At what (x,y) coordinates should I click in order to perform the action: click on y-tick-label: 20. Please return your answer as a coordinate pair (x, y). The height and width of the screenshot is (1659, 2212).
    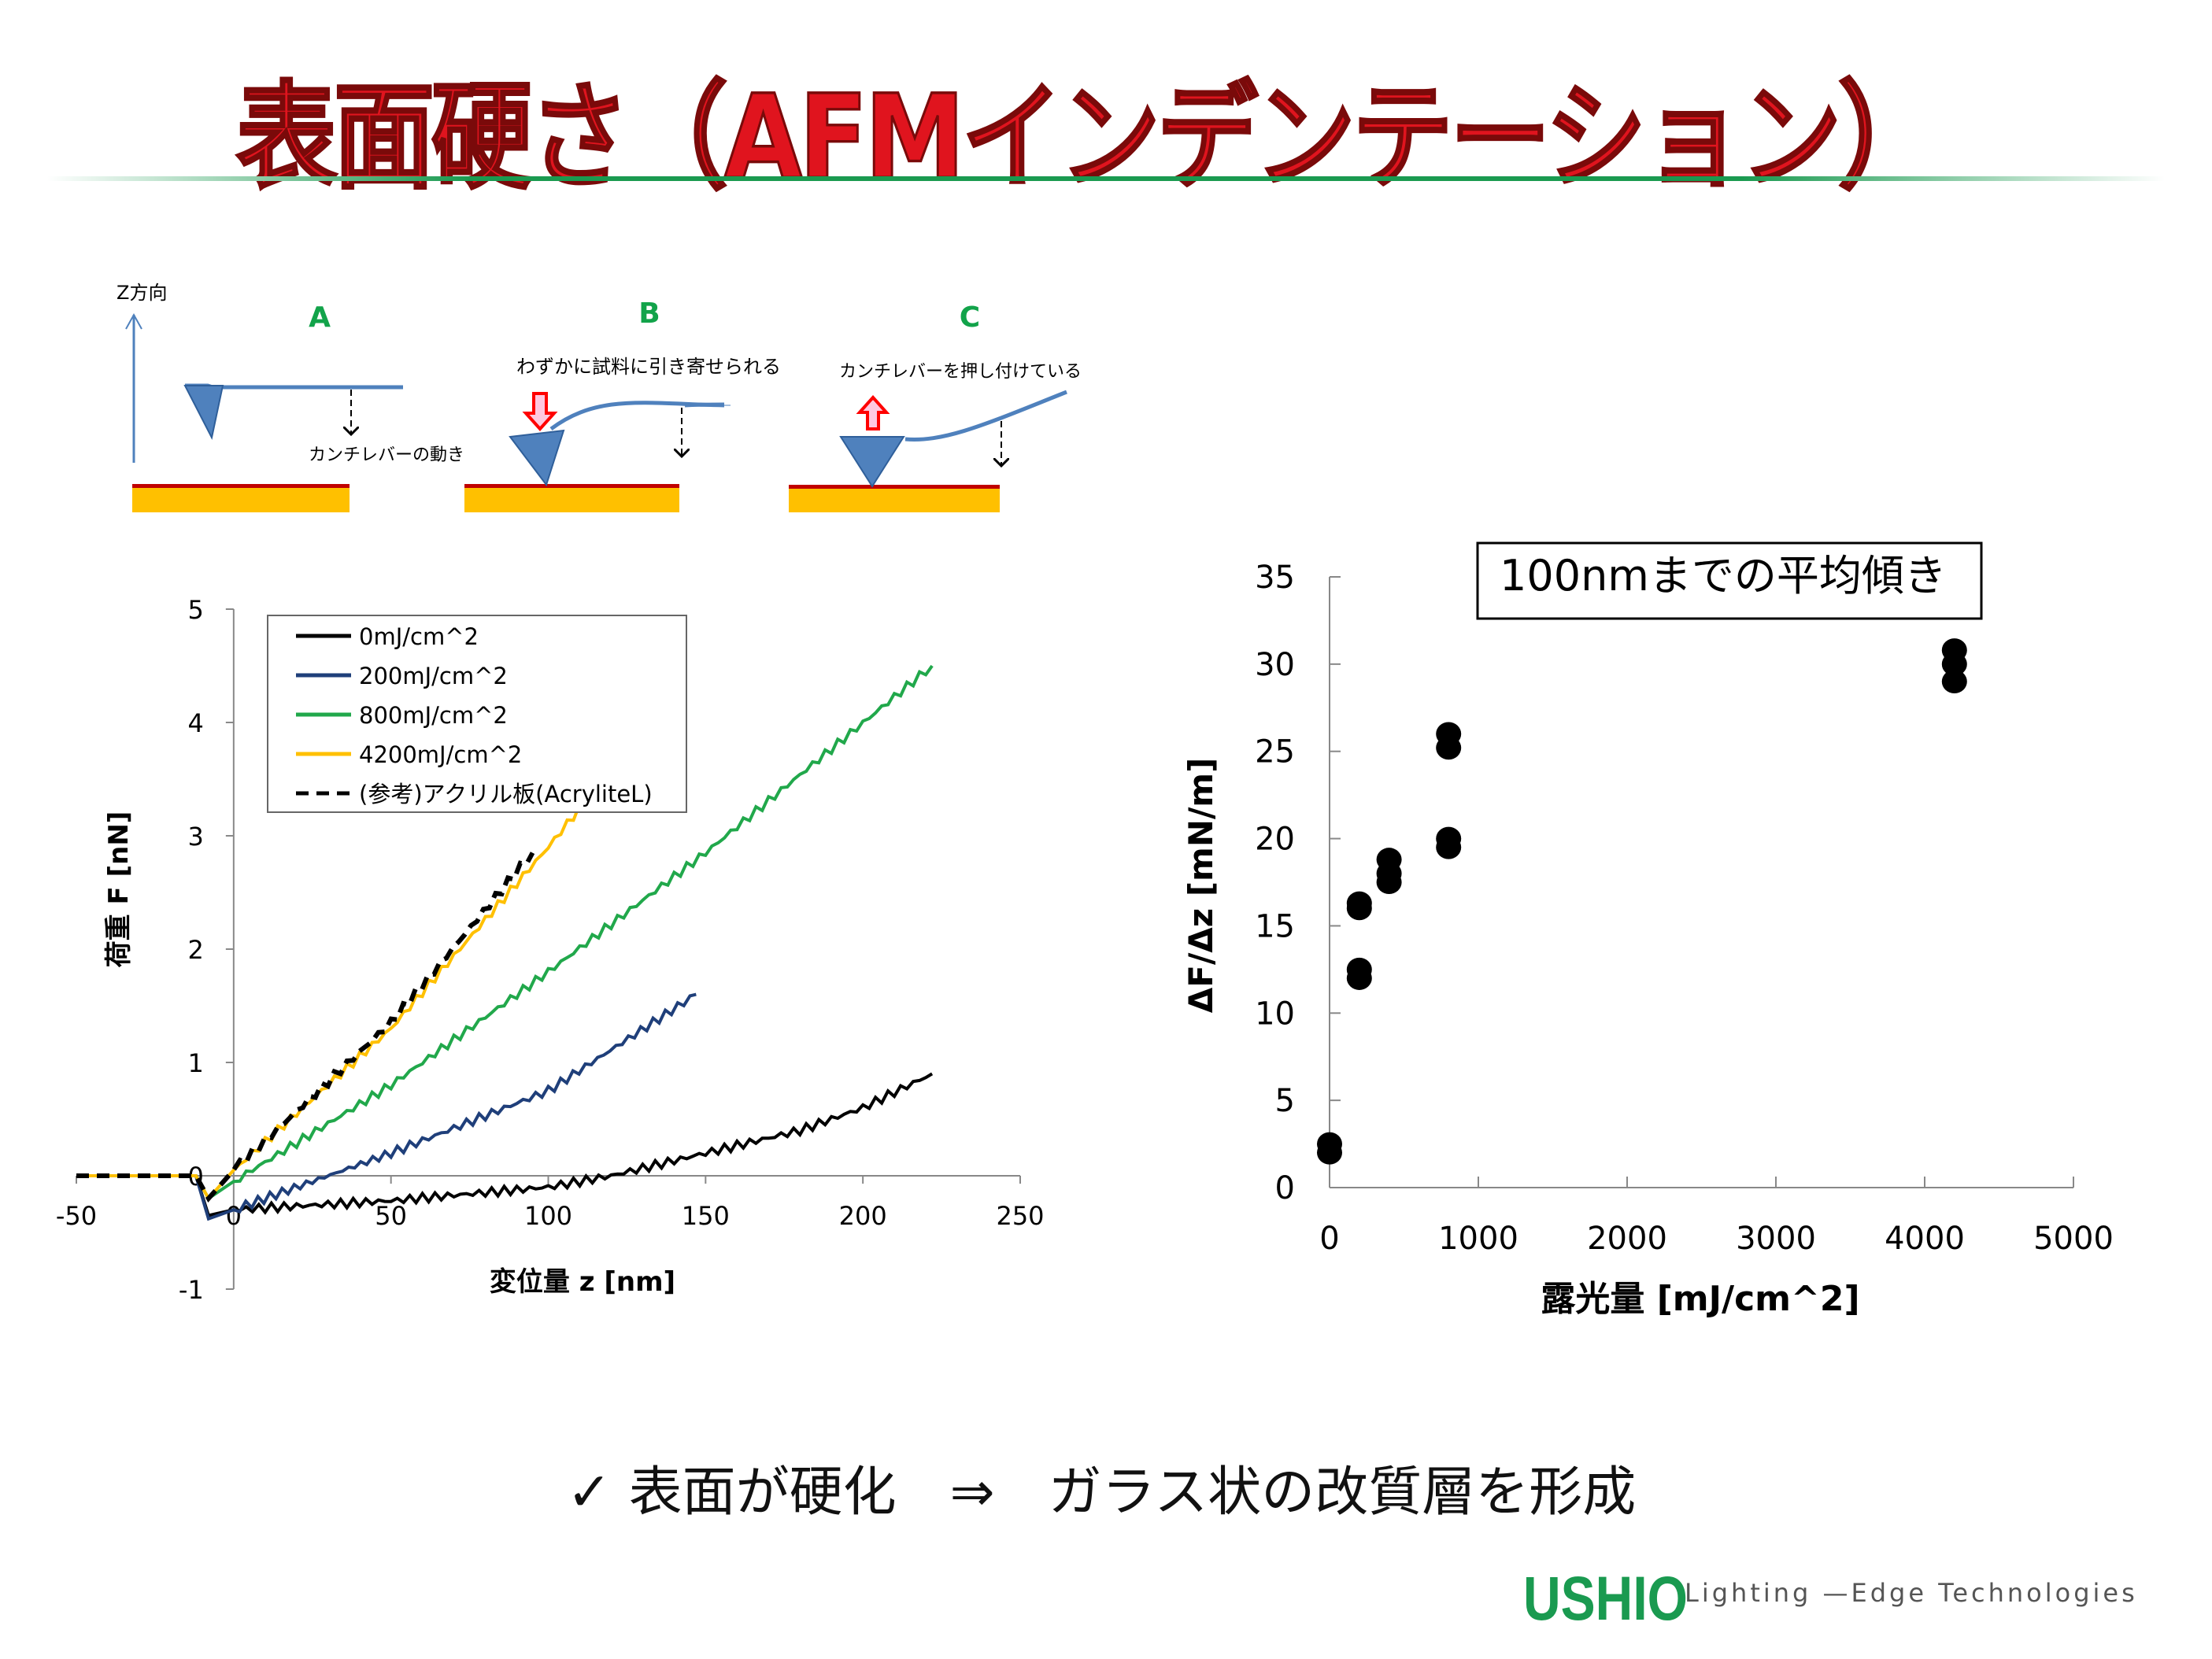
    Looking at the image, I should click on (1275, 840).